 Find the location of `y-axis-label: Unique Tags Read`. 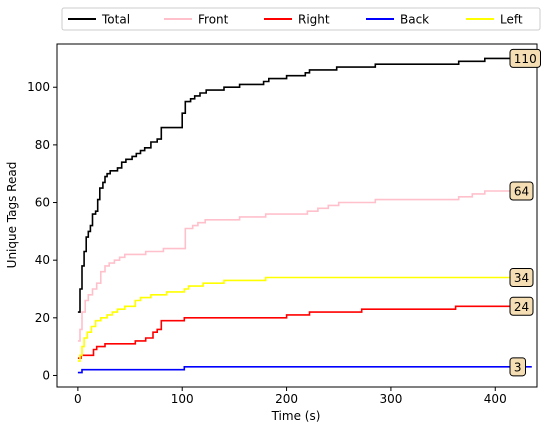

y-axis-label: Unique Tags Read is located at coordinates (12, 215).